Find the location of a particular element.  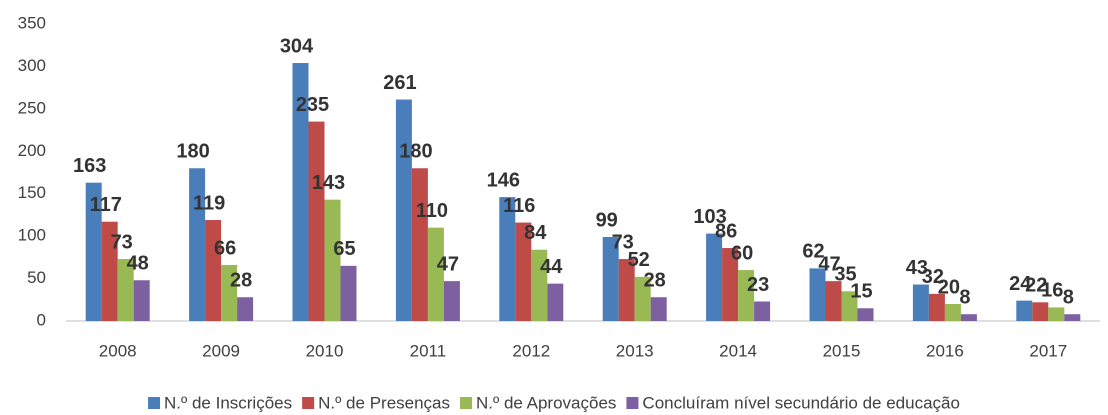

x-tick-label: 2015 is located at coordinates (842, 350).